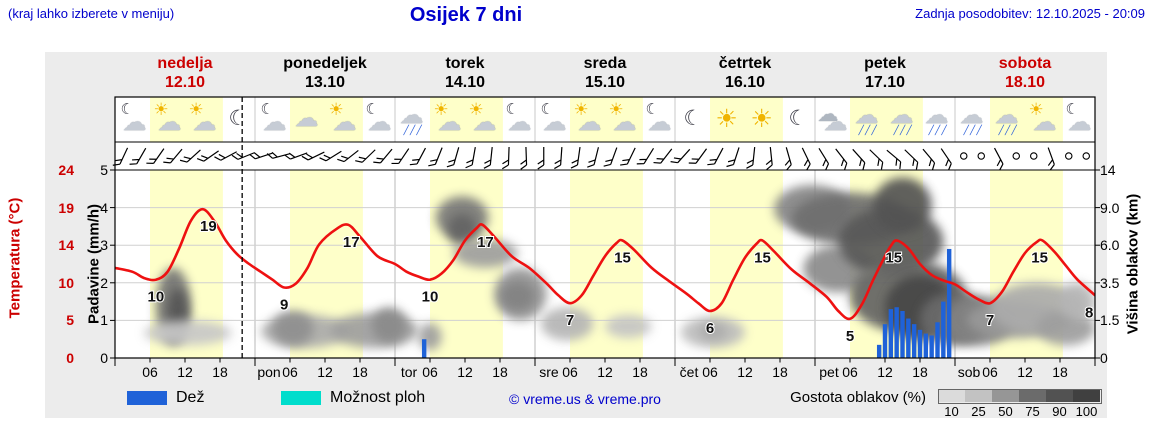 Image resolution: width=1152 pixels, height=443 pixels. I want to click on temp-value-label: 10, so click(430, 297).